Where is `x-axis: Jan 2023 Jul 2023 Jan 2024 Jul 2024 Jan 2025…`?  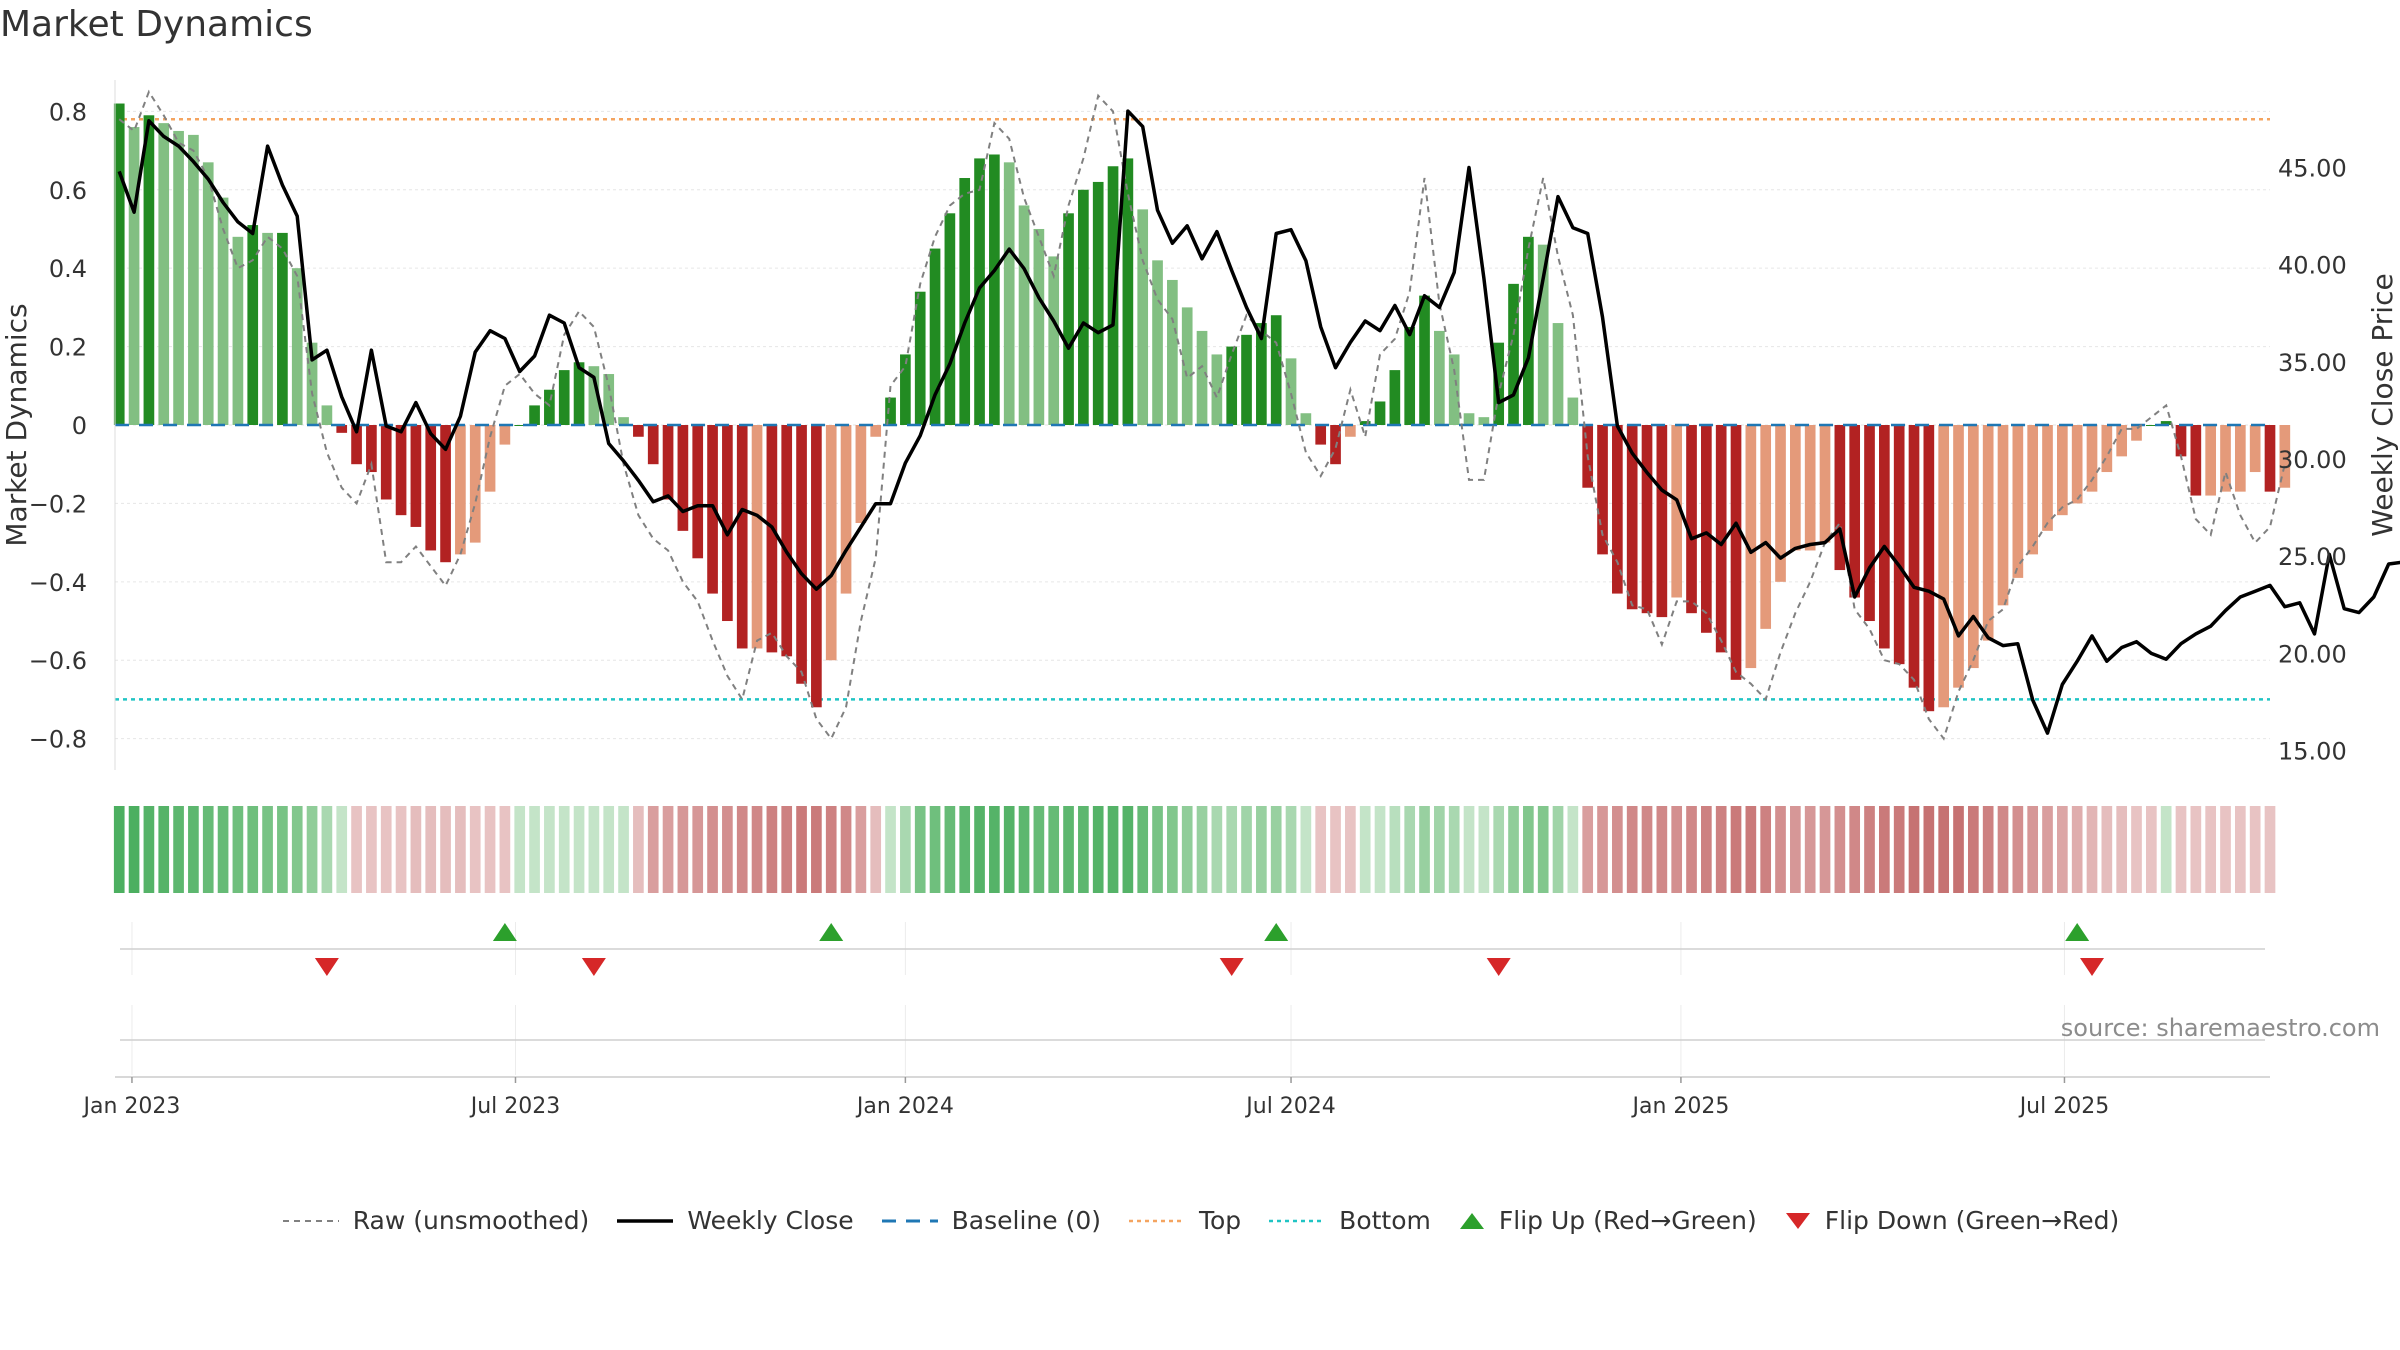 x-axis: Jan 2023 Jul 2023 Jan 2024 Jul 2024 Jan 2025… is located at coordinates (1175, 1097).